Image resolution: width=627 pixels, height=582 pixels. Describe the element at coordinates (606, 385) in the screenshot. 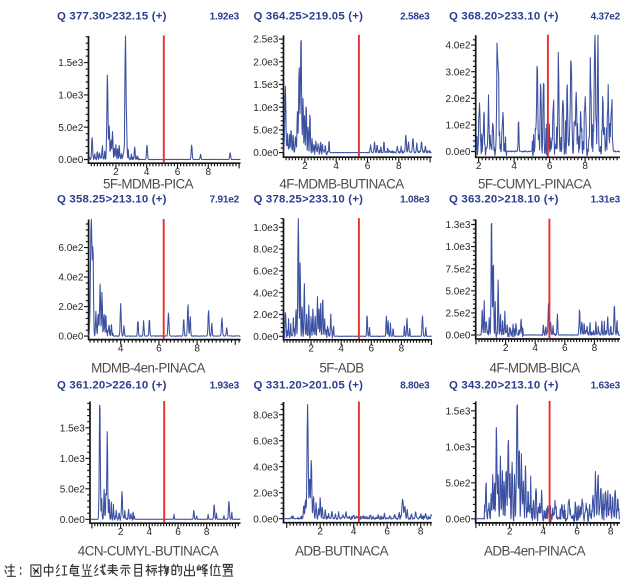

I see `svg-text: 1.63e3` at that location.